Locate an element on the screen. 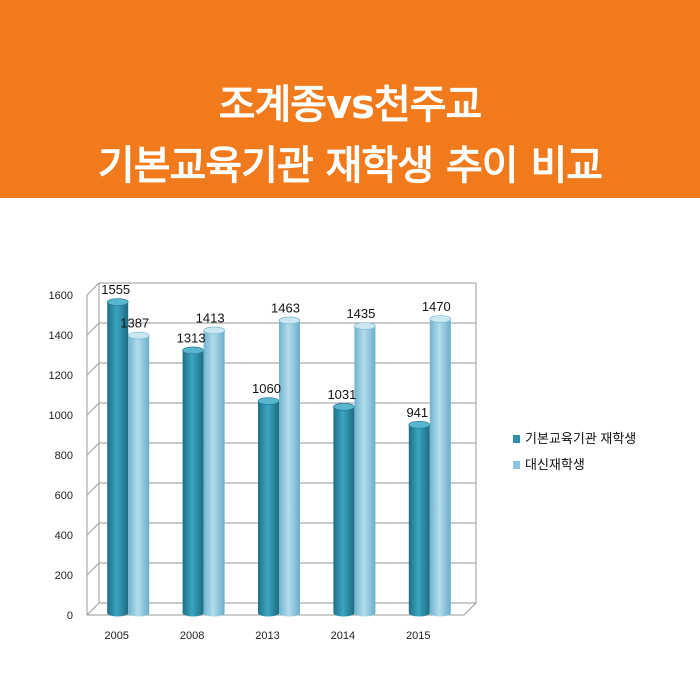 The image size is (700, 700). y-tick-label: 200 is located at coordinates (64, 576).